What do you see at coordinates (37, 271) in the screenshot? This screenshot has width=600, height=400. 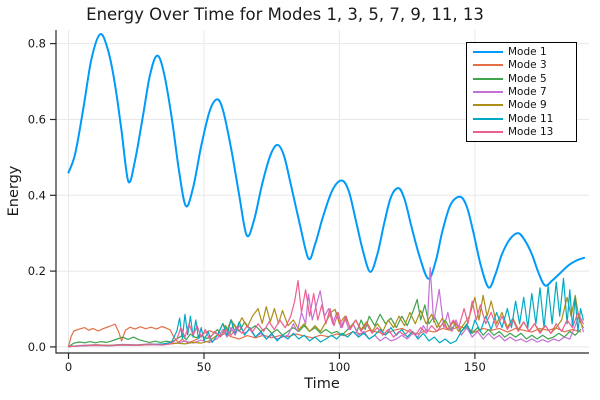 I see `y-tick-label-1: 0.2` at bounding box center [37, 271].